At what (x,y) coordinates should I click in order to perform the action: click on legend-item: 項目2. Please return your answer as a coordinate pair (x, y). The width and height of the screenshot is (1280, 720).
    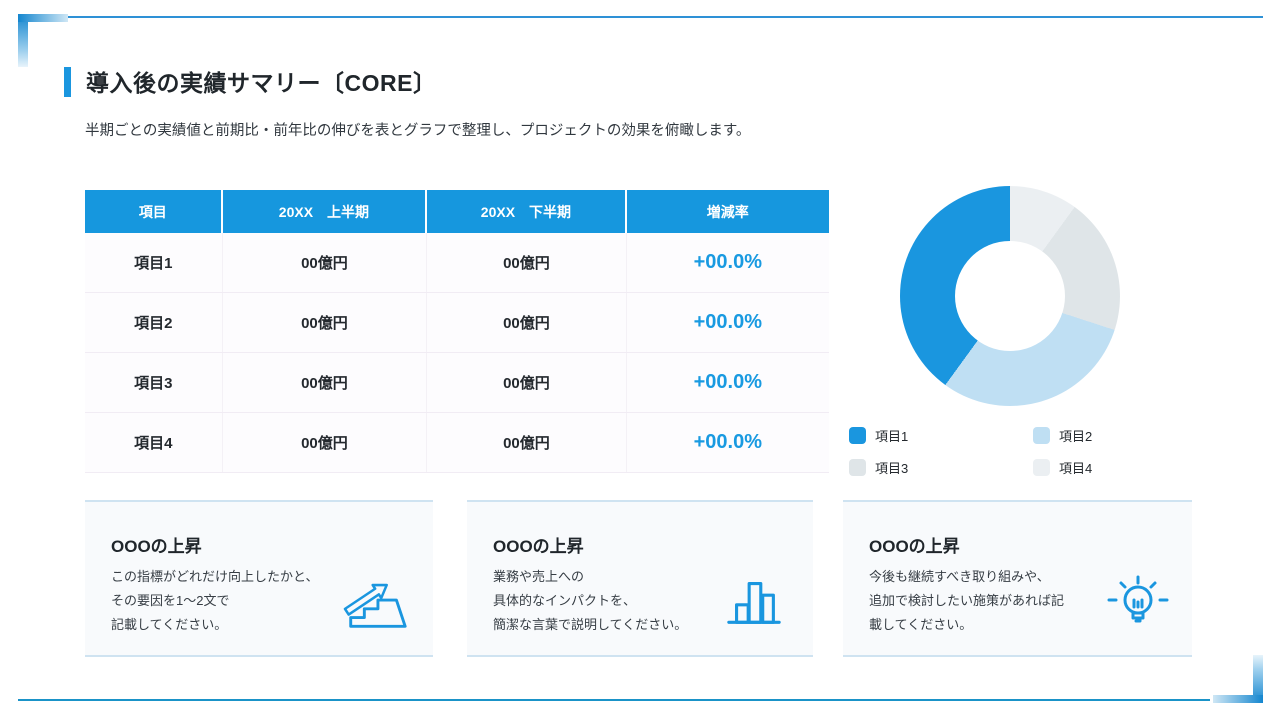
    Looking at the image, I should click on (1113, 435).